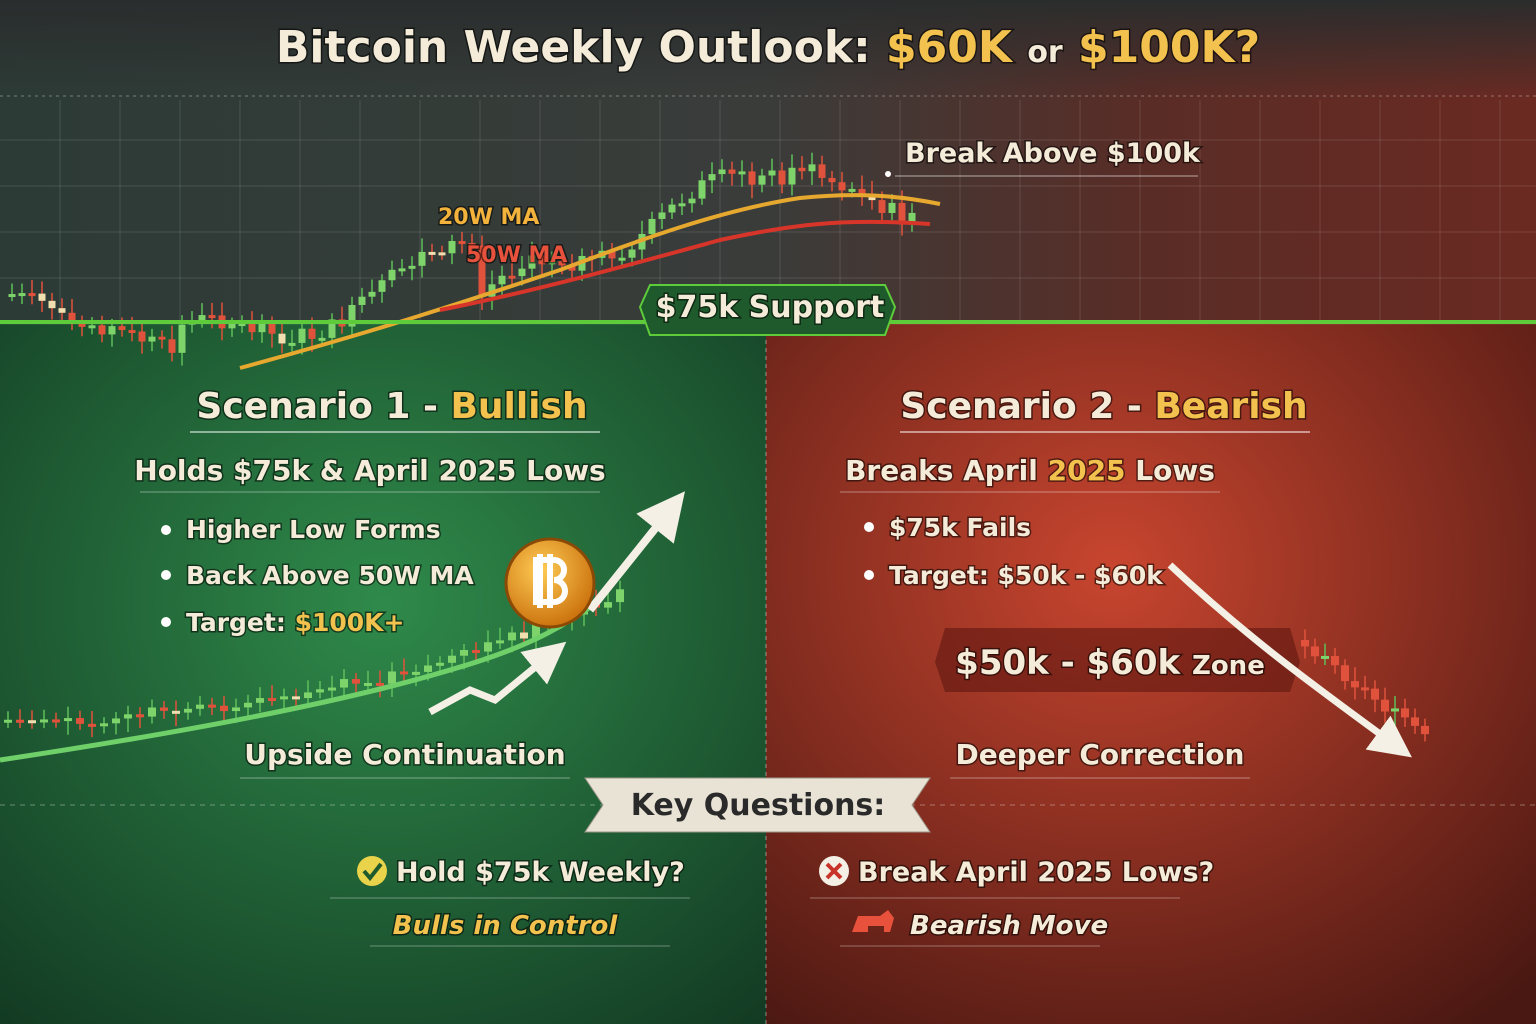 This screenshot has width=1536, height=1024. I want to click on zone-badge, so click(1117, 660).